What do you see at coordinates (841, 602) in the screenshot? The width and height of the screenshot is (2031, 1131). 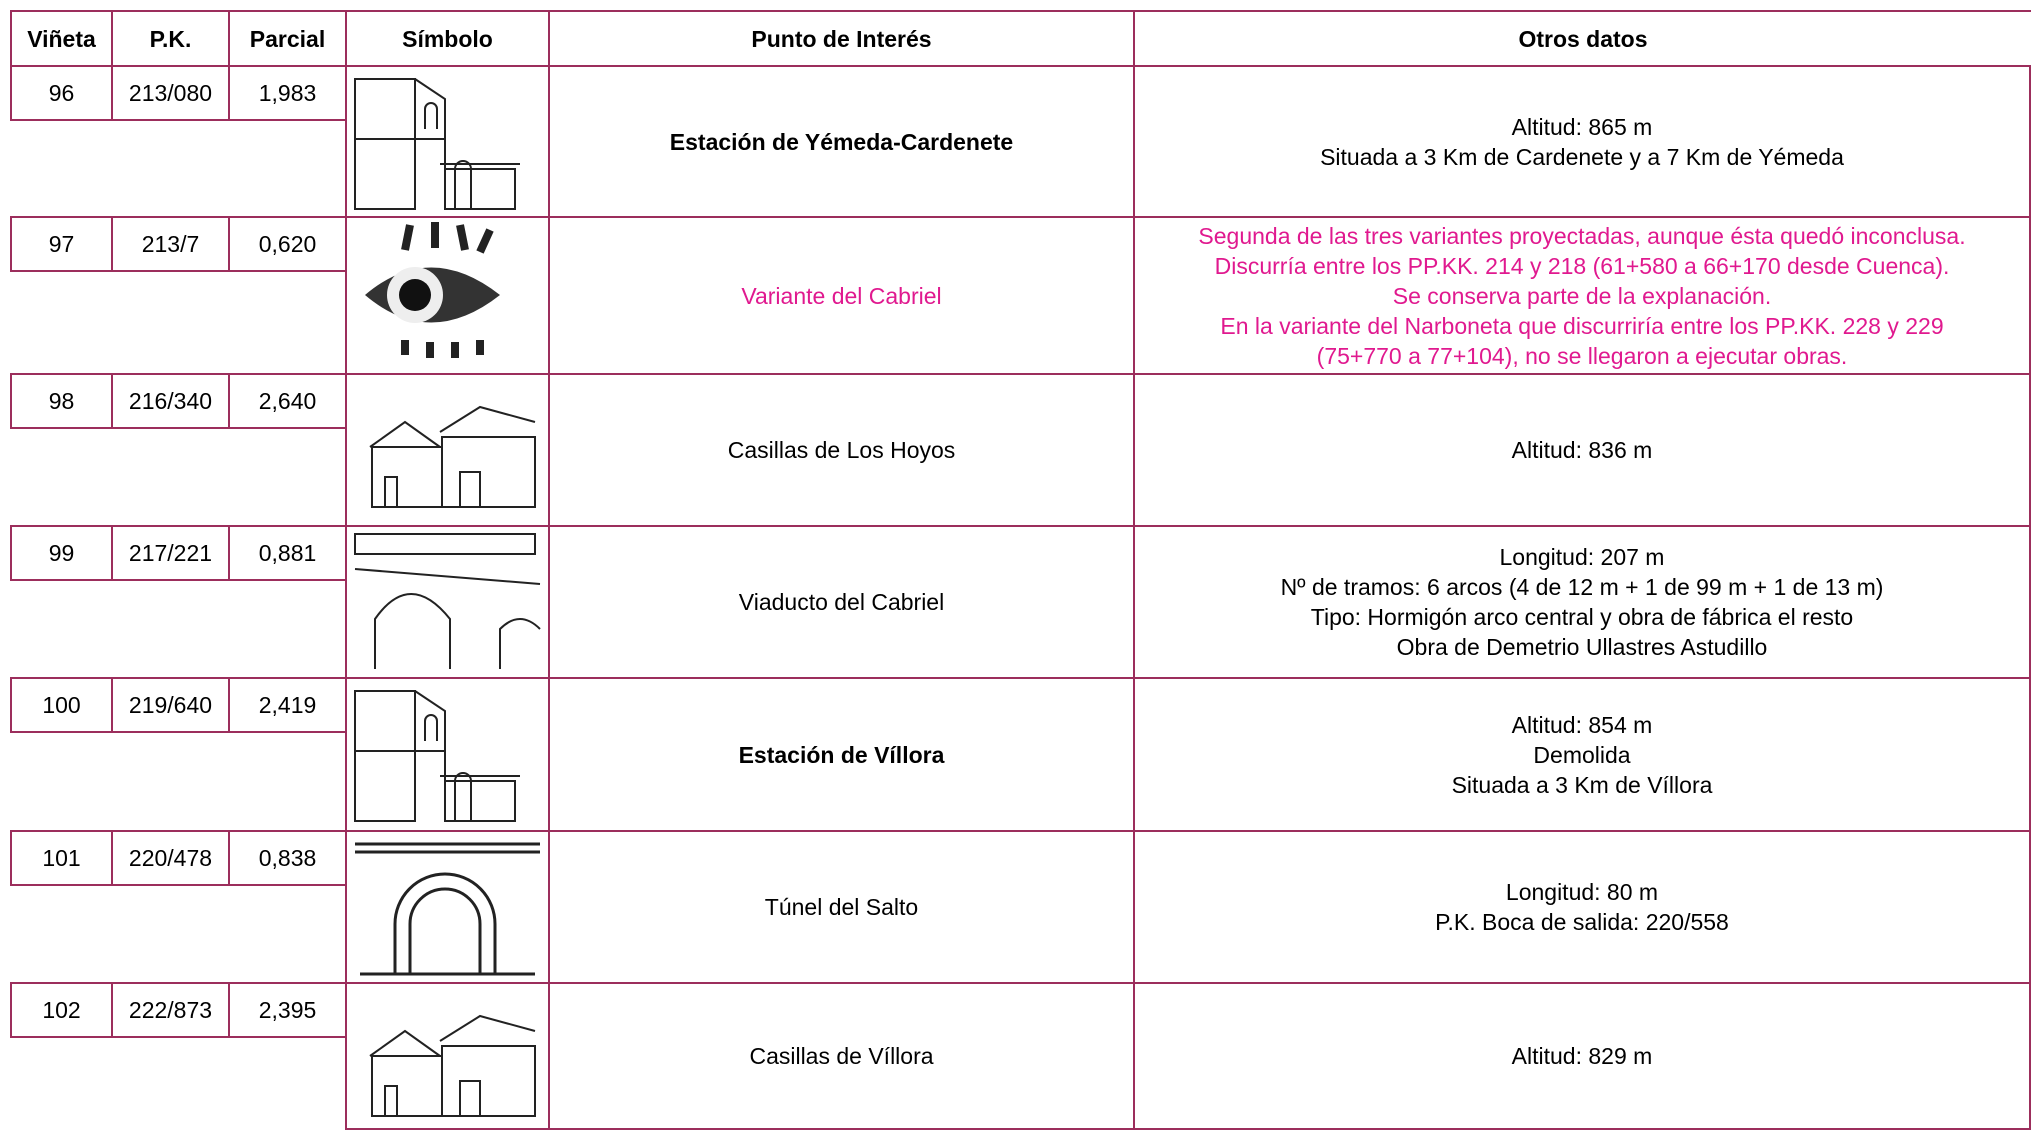 I see `point-cell: Viaducto del Cabriel` at bounding box center [841, 602].